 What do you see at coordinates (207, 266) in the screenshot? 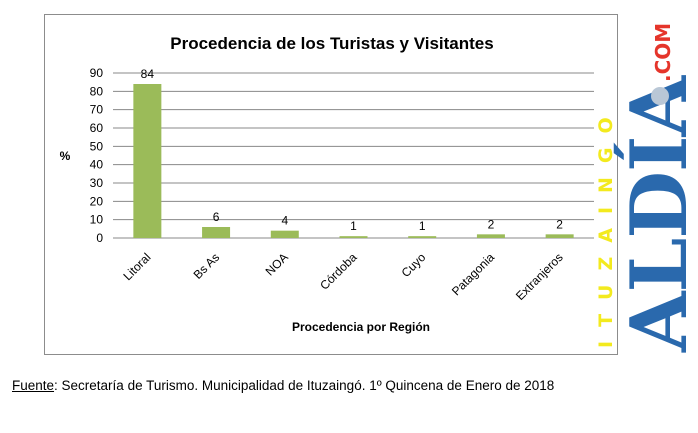
I see `x-tick-label: Bs As` at bounding box center [207, 266].